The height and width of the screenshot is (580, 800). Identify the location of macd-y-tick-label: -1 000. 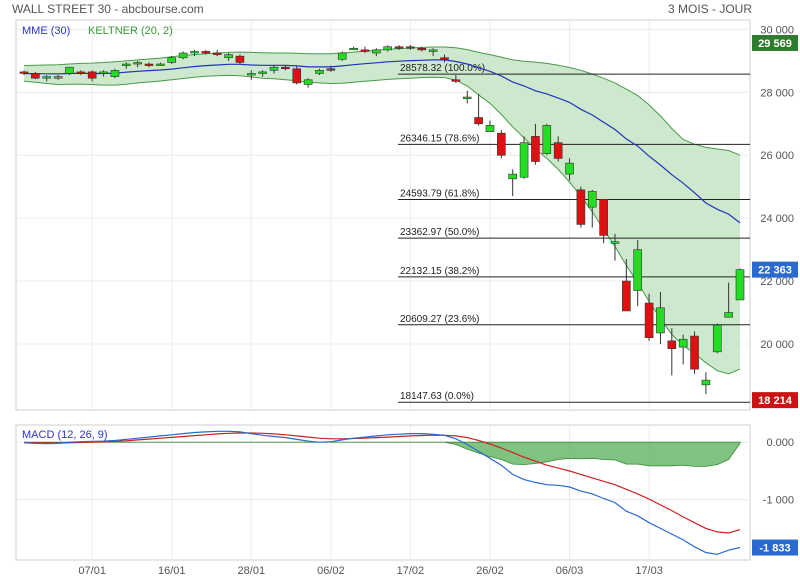
(778, 501).